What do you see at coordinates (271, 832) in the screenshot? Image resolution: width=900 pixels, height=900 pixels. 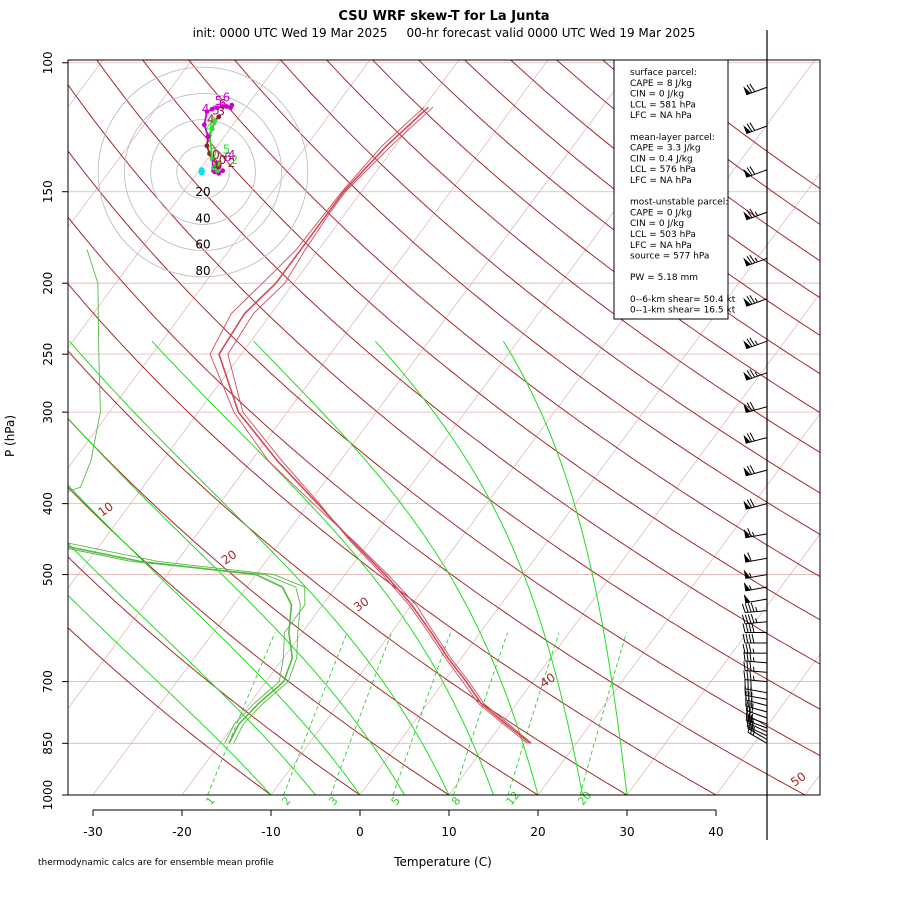 I see `x-tick-label: -10` at bounding box center [271, 832].